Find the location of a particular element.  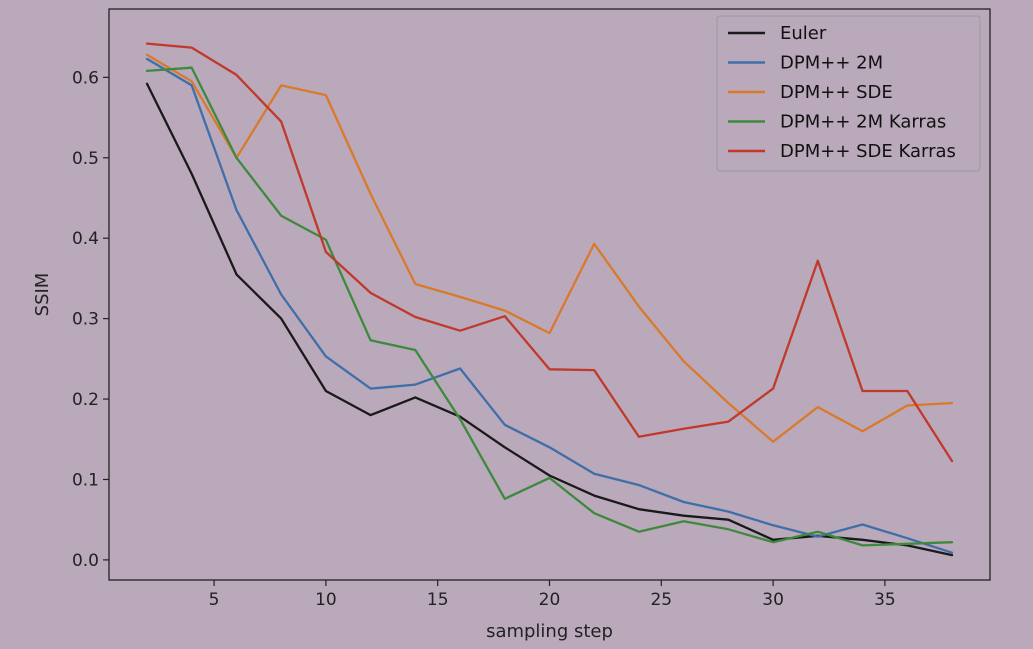

legend-label: DPM++ 2M is located at coordinates (831, 63).